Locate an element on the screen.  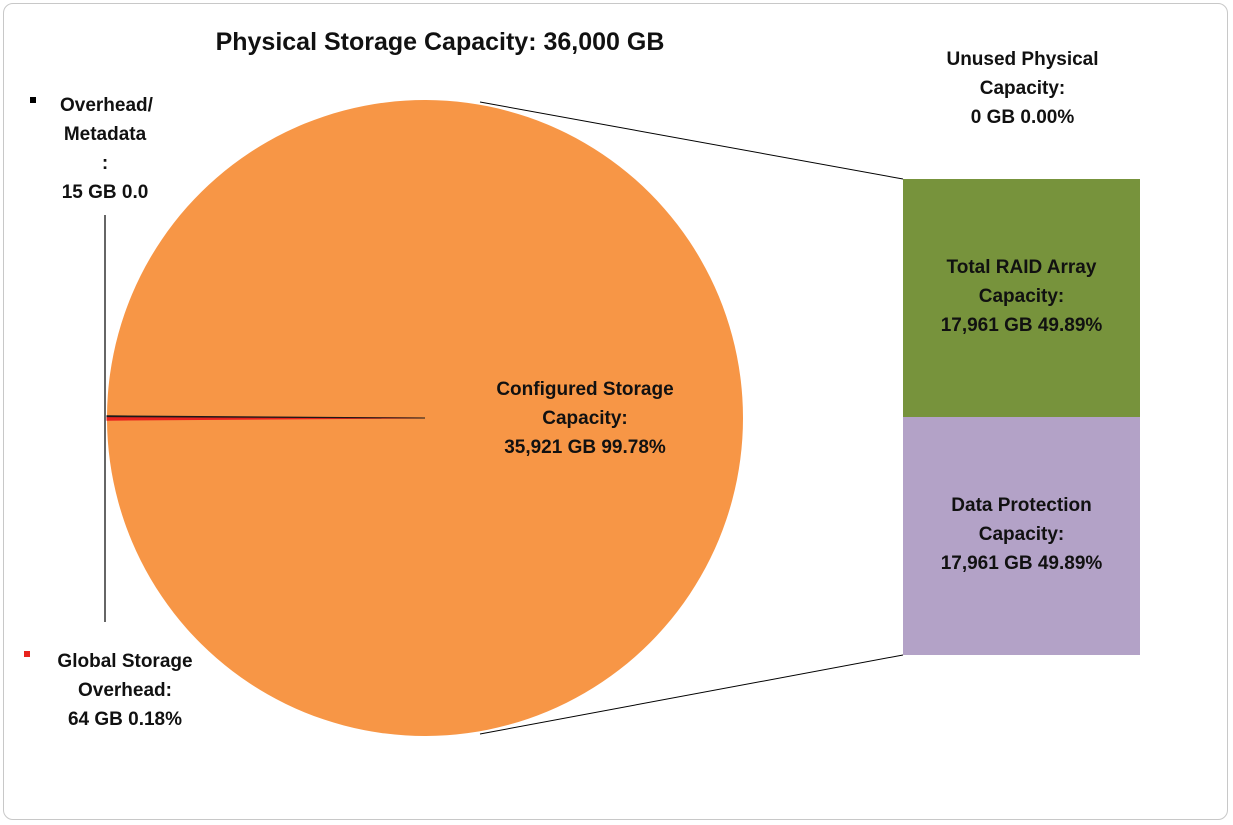
label-text: 35,921 GB 99.78% is located at coordinates (585, 447).